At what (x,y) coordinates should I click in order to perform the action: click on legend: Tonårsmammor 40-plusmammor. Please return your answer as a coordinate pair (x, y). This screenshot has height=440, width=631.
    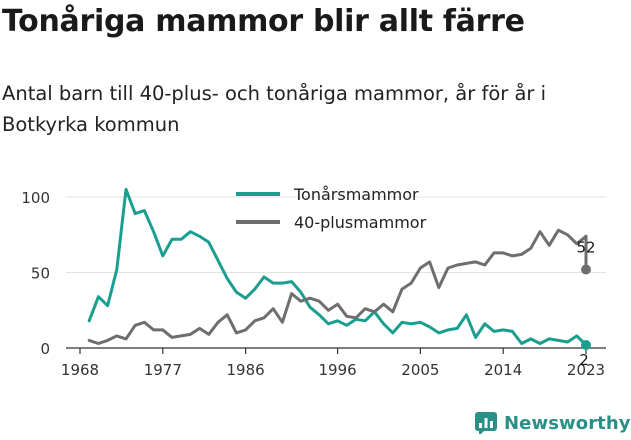
    Looking at the image, I should click on (331, 208).